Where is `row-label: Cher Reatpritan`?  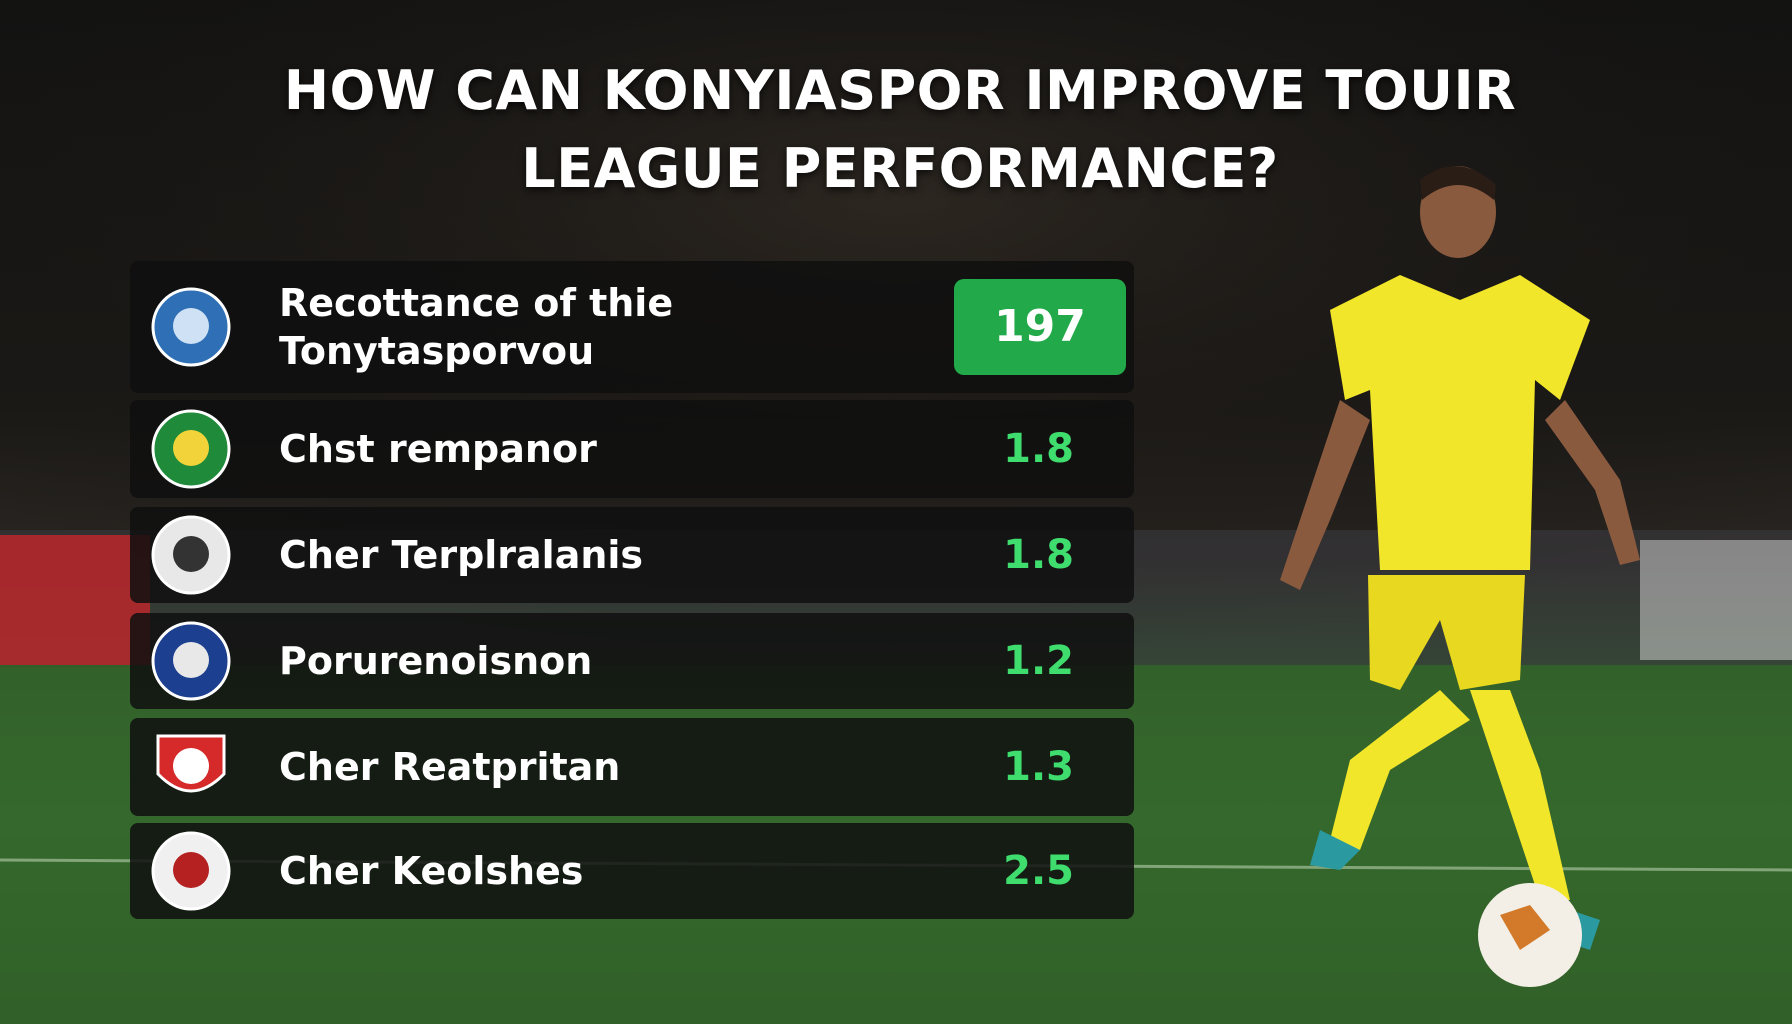 row-label: Cher Reatpritan is located at coordinates (450, 767).